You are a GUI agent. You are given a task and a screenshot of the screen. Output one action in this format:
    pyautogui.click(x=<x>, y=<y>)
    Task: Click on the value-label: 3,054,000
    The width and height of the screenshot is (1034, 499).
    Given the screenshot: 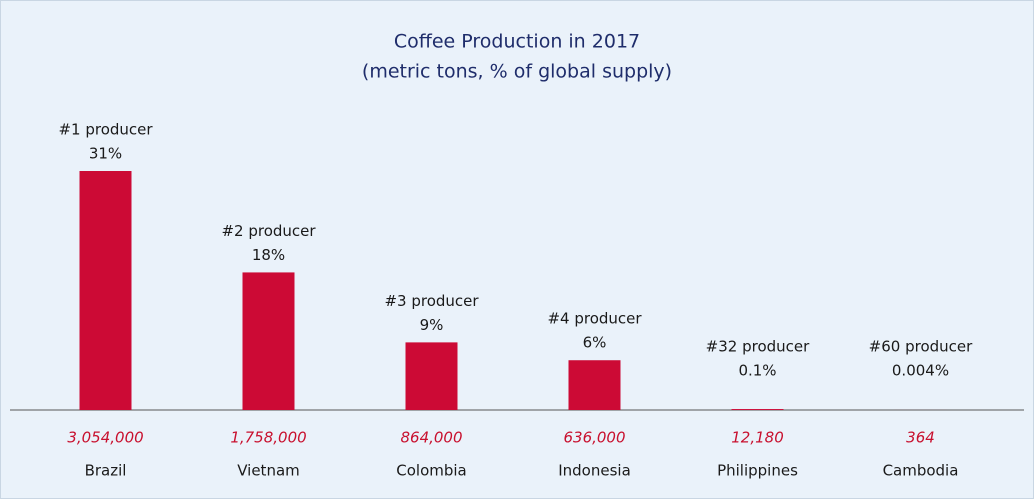 What is the action you would take?
    pyautogui.click(x=105, y=438)
    